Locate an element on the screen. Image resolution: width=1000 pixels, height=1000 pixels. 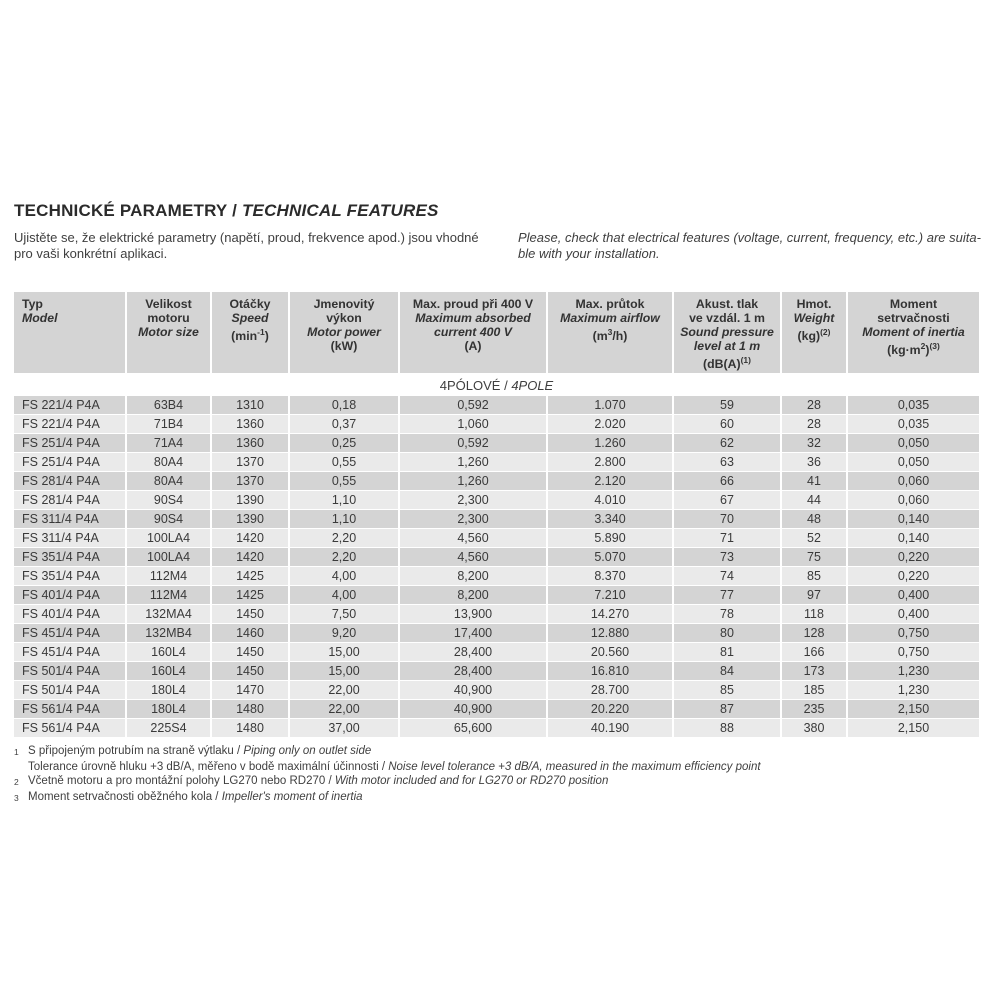
cell-speed: 1360 is located at coordinates (250, 424).